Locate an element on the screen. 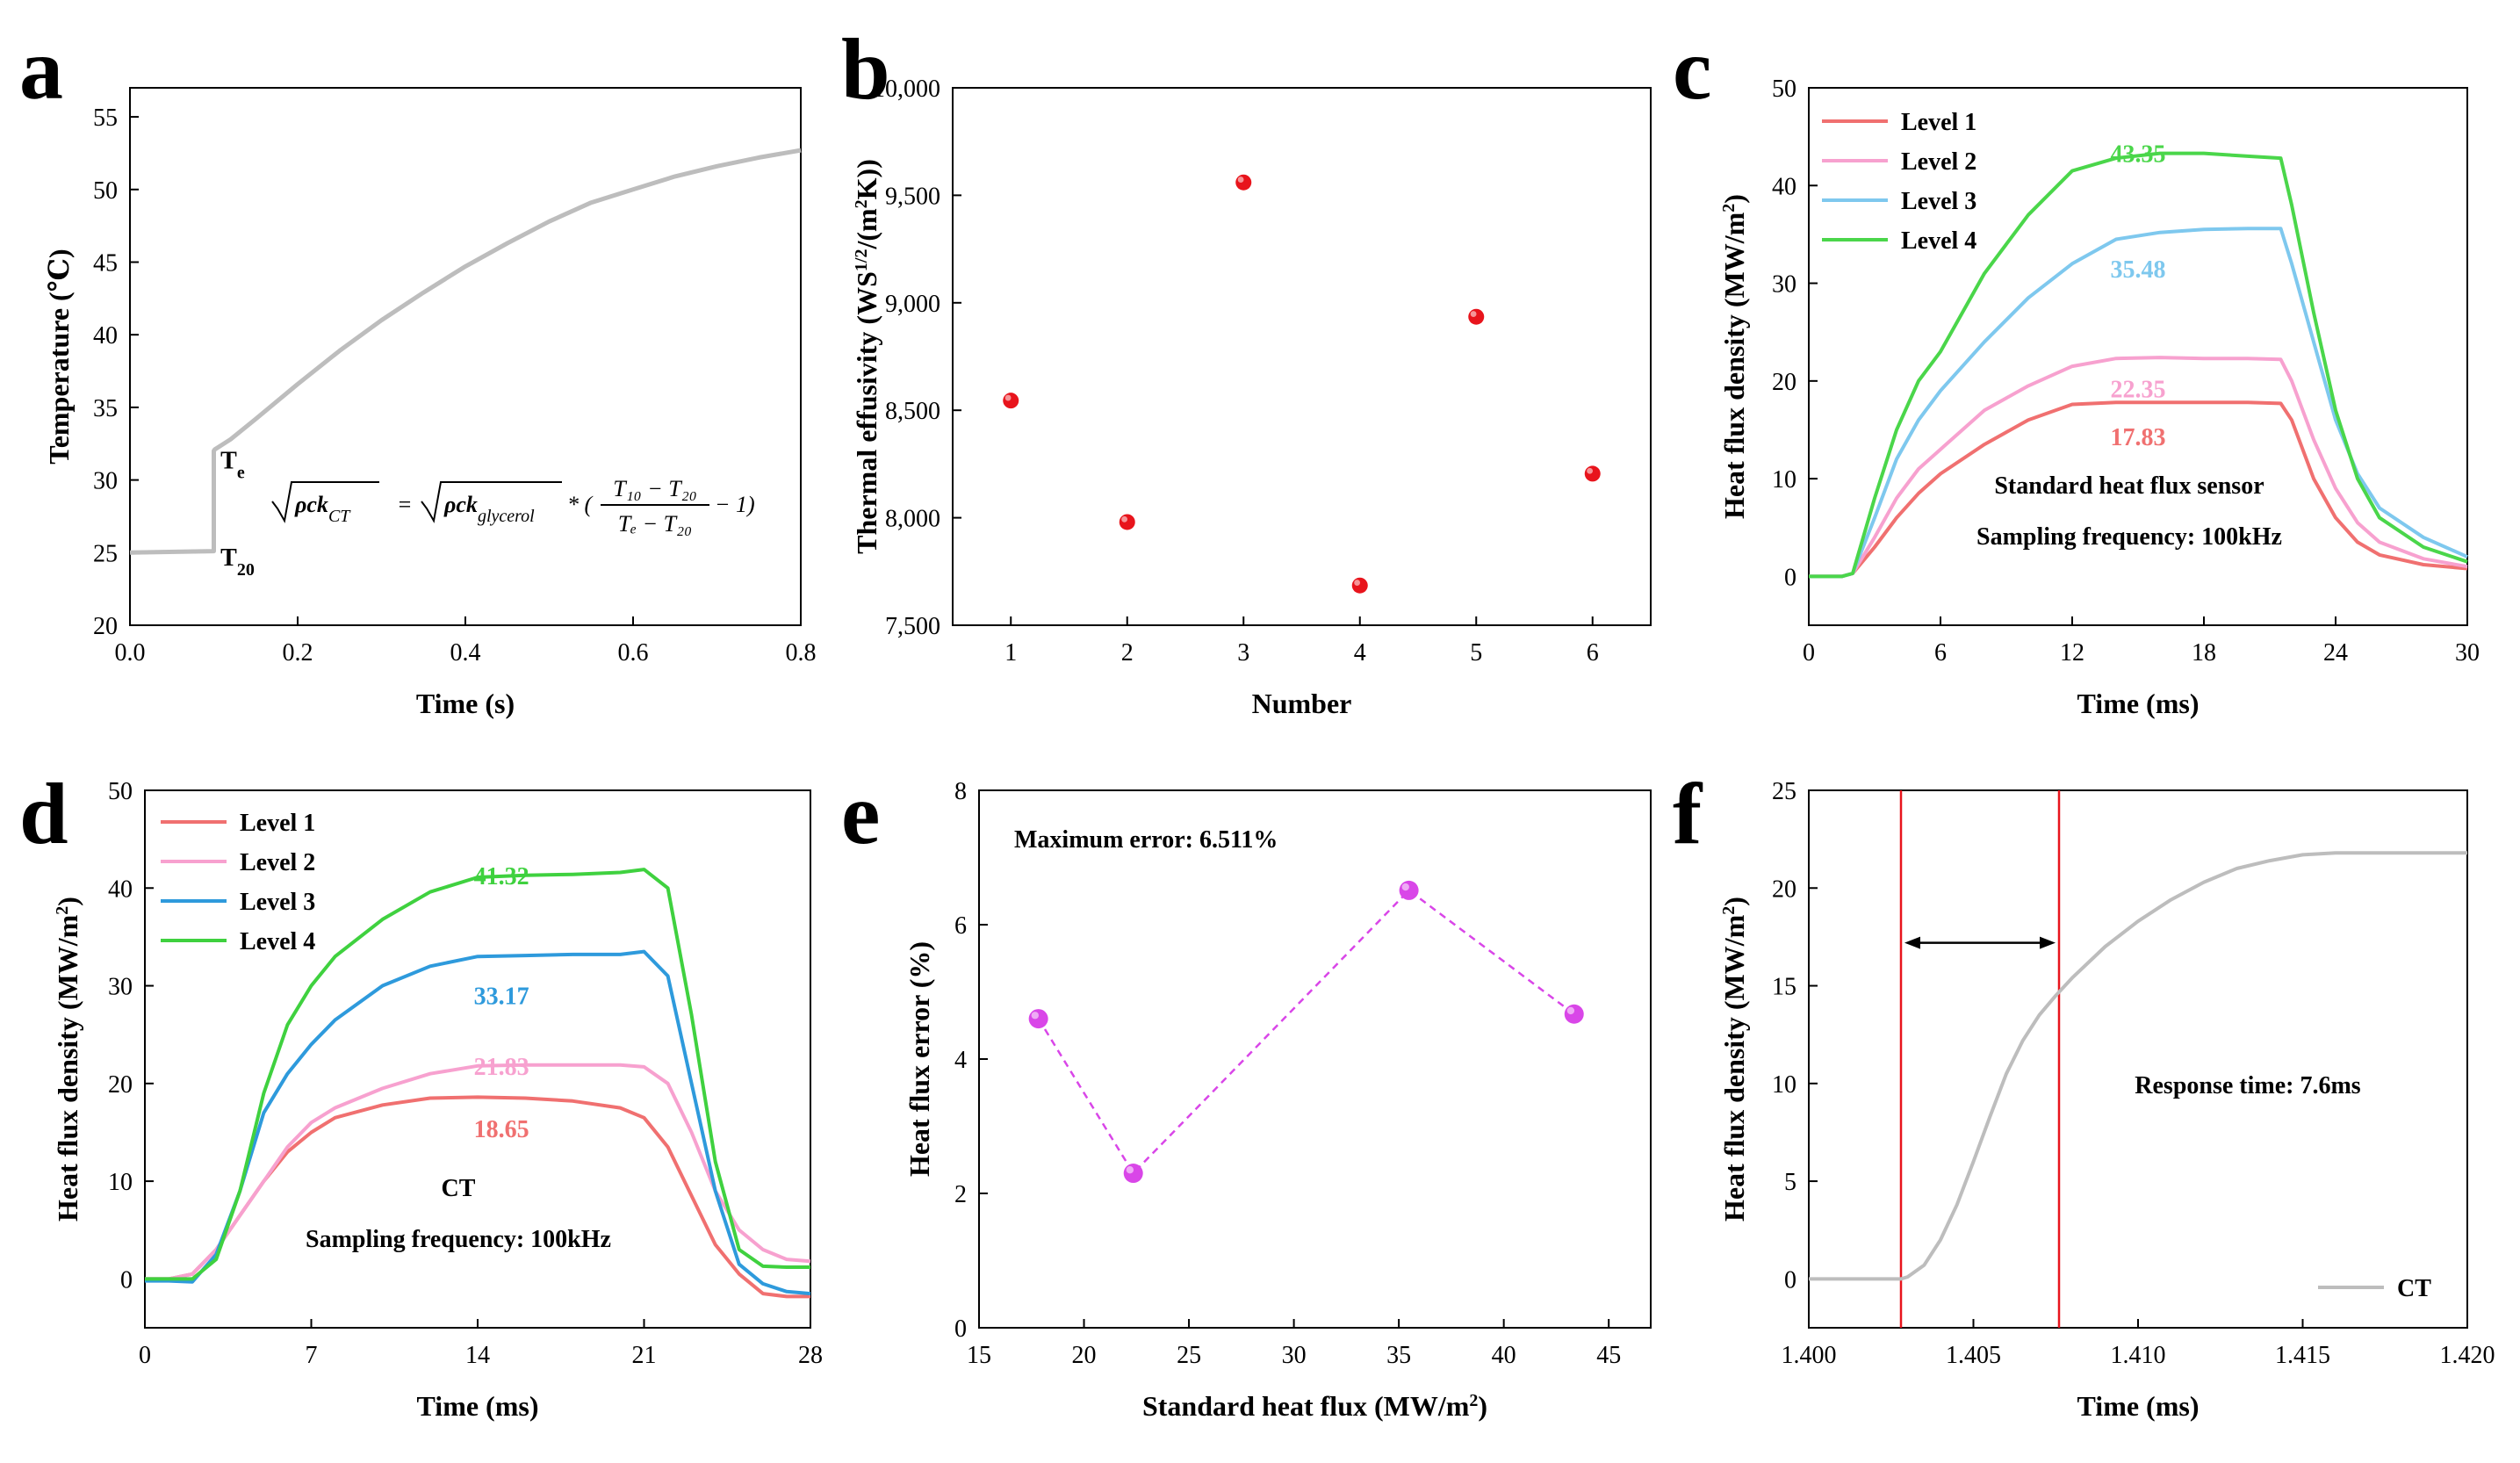  formula-tail: − 1) is located at coordinates (735, 504).